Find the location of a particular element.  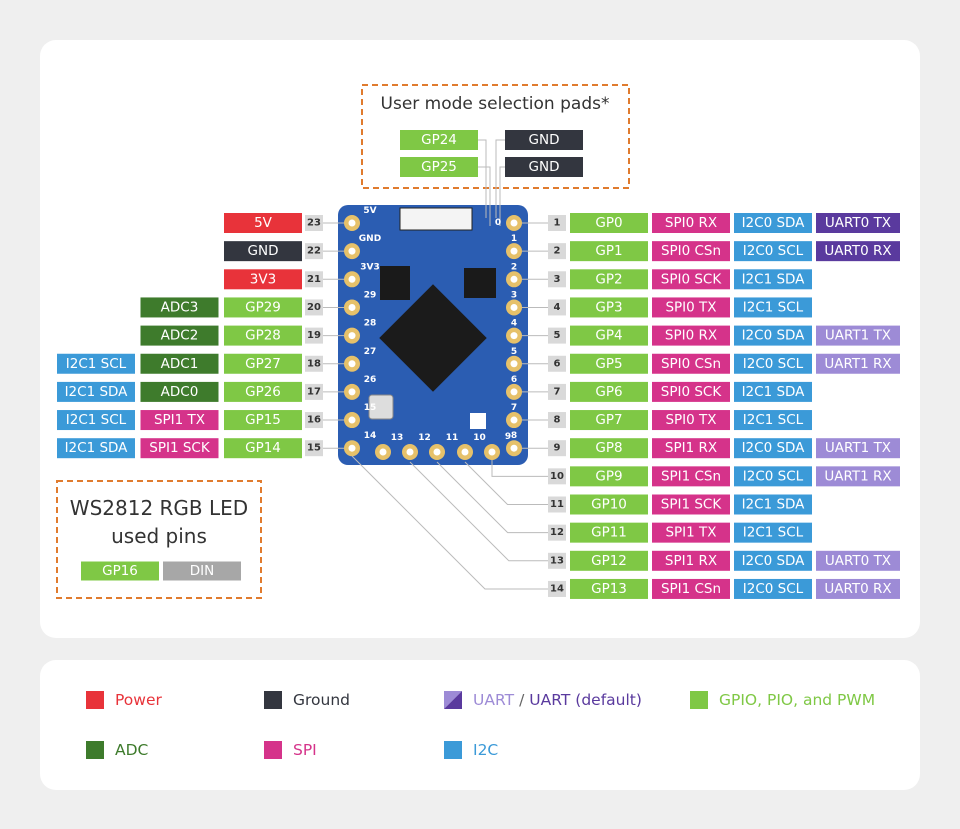

label-text: GP14 is located at coordinates (263, 448).